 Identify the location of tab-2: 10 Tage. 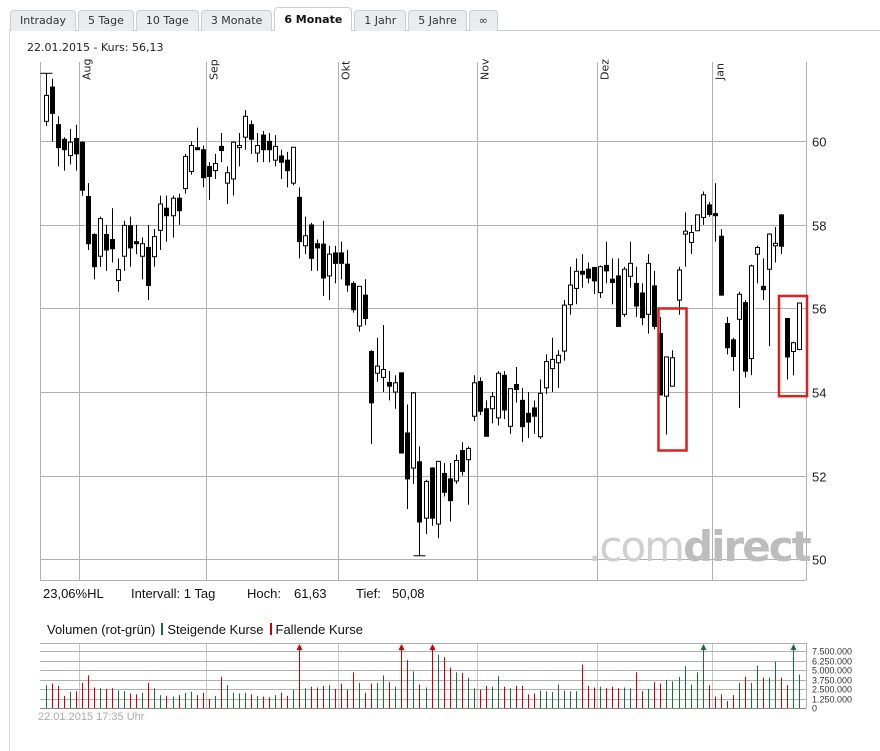
(167, 20).